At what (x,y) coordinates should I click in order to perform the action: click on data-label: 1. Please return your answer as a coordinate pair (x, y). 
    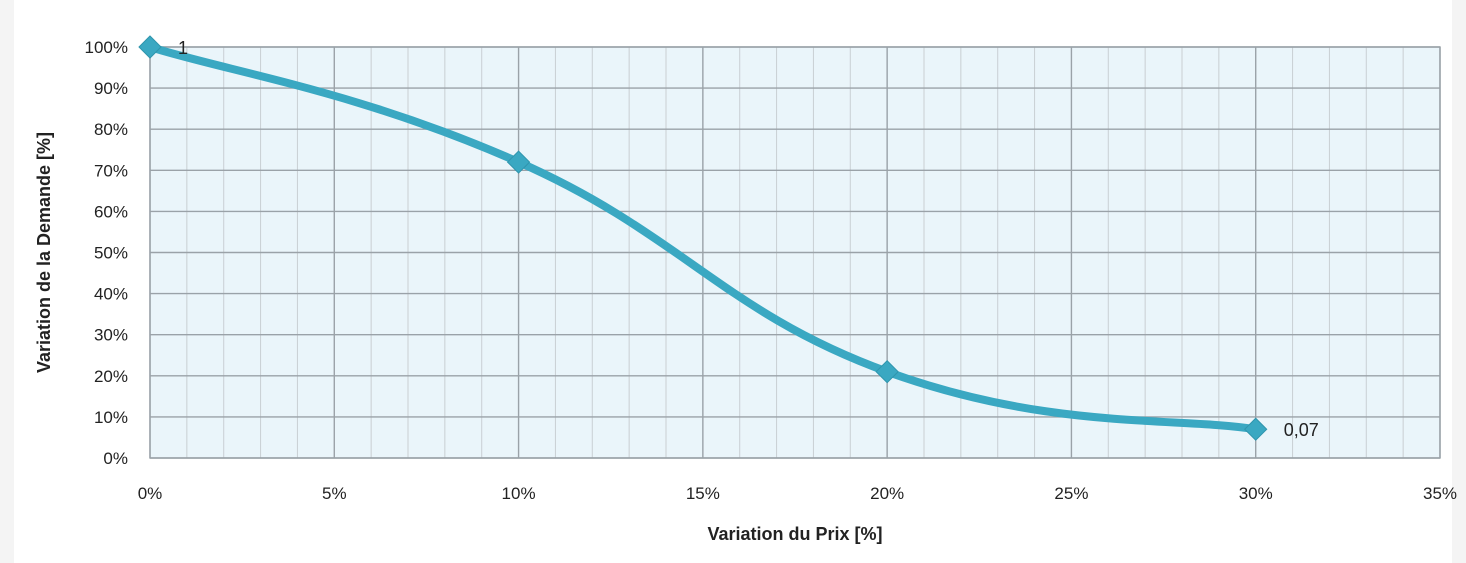
    Looking at the image, I should click on (183, 48).